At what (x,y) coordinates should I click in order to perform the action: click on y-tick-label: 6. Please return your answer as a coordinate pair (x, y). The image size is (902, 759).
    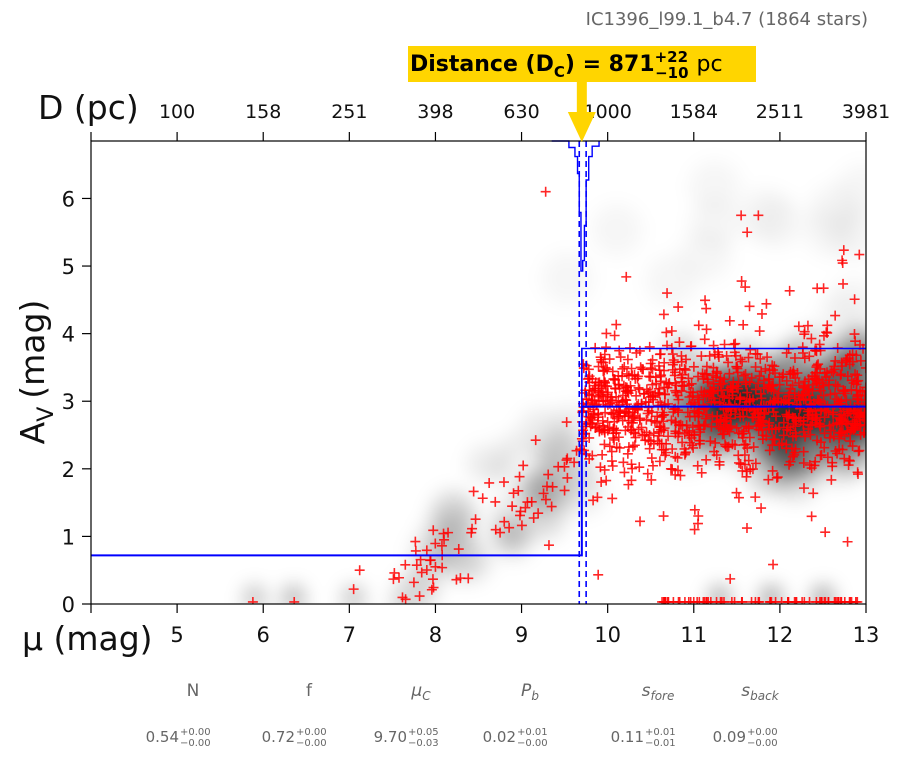
    Looking at the image, I should click on (68, 199).